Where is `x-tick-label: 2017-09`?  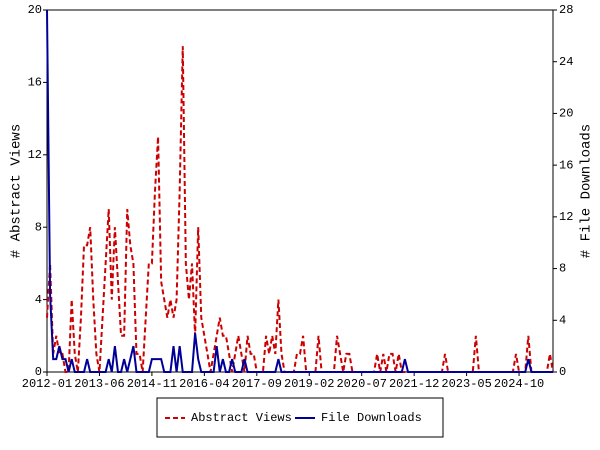
x-tick-label: 2017-09 is located at coordinates (257, 384).